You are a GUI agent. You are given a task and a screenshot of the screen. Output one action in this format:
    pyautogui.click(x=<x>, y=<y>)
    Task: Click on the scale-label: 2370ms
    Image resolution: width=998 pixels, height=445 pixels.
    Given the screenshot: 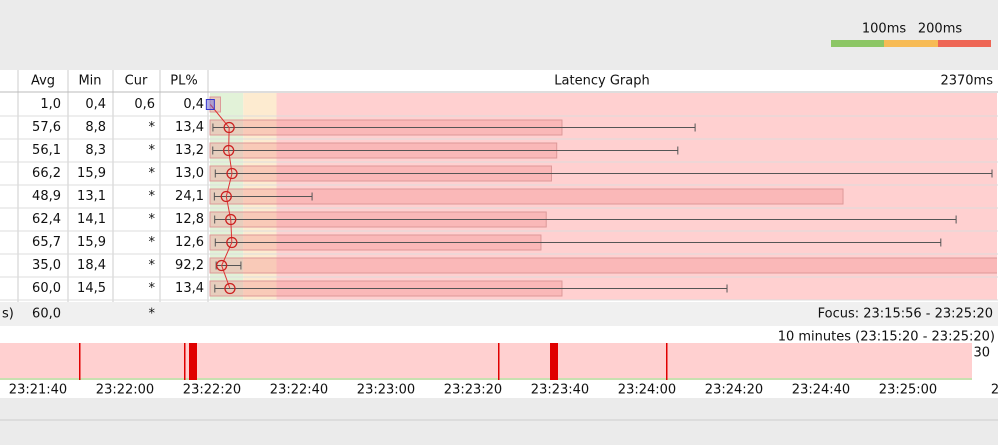 What is the action you would take?
    pyautogui.click(x=966, y=81)
    